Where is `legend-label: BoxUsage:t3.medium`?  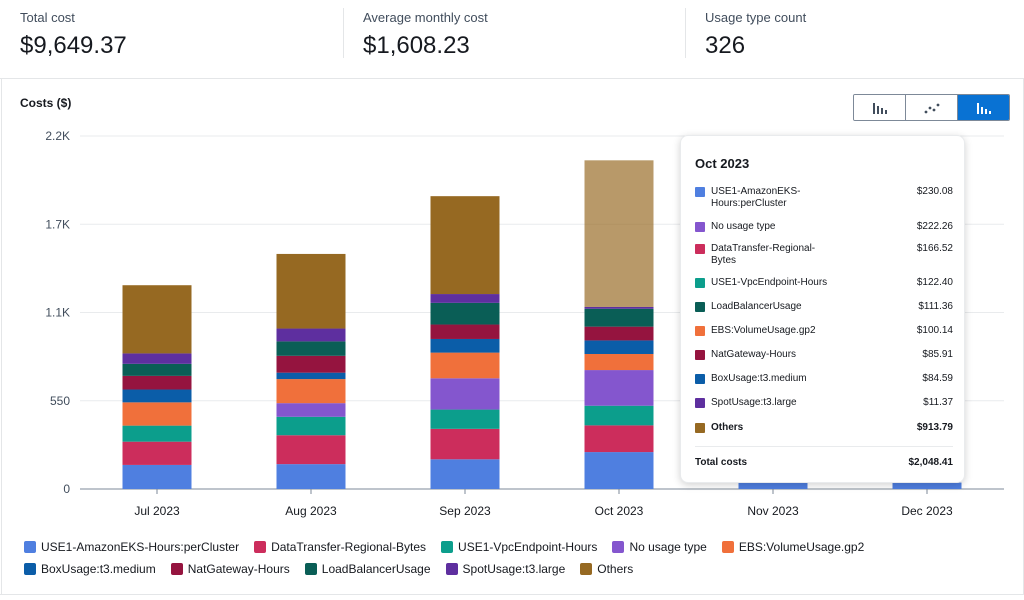 legend-label: BoxUsage:t3.medium is located at coordinates (98, 569).